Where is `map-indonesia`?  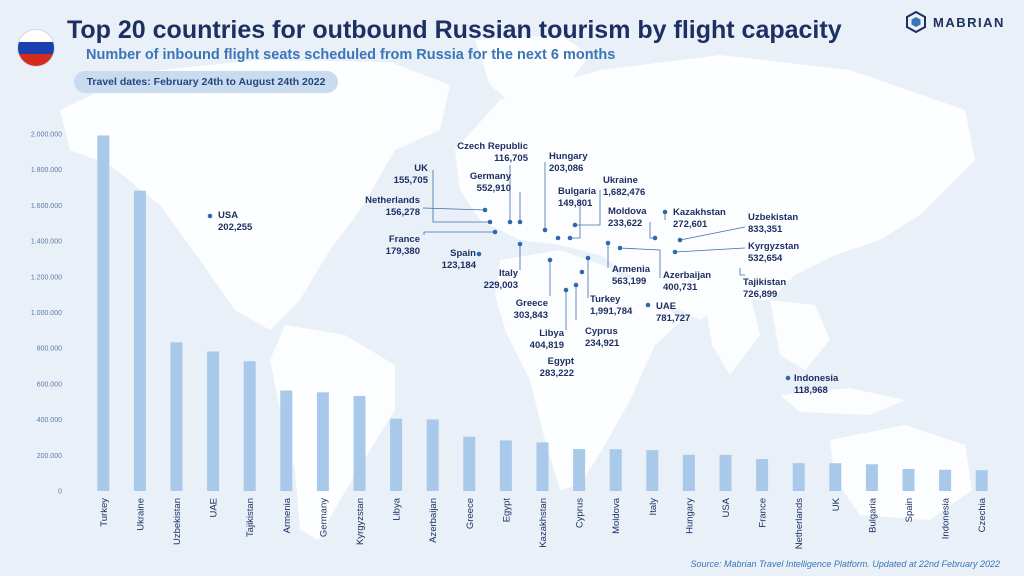 map-indonesia is located at coordinates (842, 401).